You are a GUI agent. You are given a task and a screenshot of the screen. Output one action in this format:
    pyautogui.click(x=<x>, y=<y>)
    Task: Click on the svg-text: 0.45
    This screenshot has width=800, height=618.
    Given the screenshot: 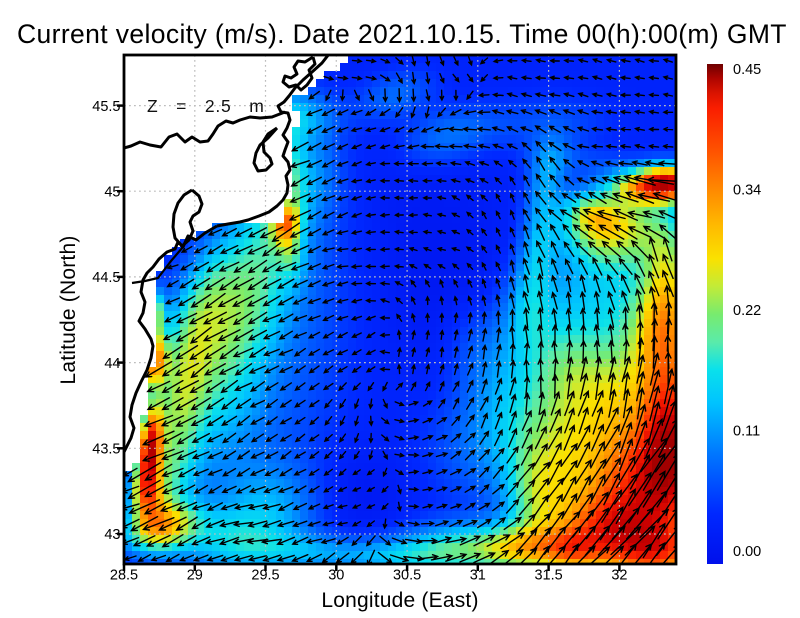 What is the action you would take?
    pyautogui.click(x=747, y=70)
    